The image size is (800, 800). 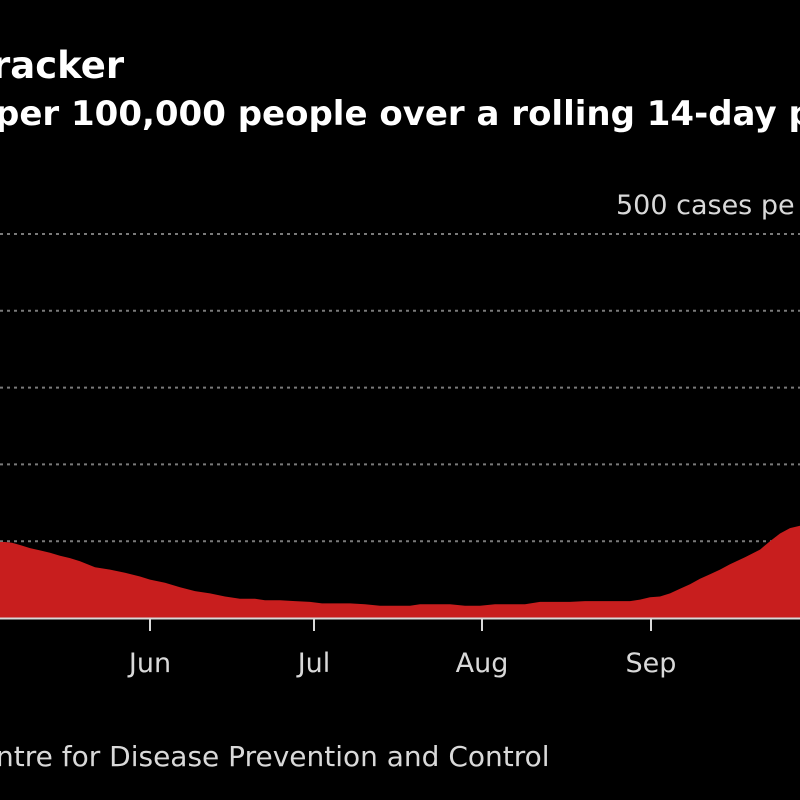 I want to click on source-note: ntre for Disease Prevention and Control, so click(x=275, y=756).